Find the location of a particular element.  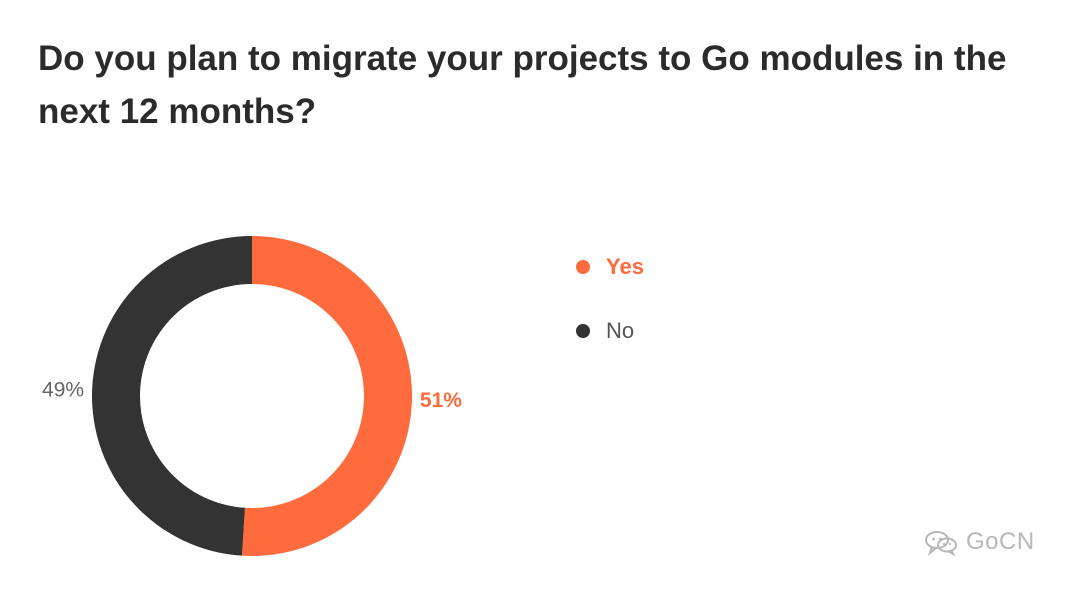

legend-item-no: No is located at coordinates (610, 331).